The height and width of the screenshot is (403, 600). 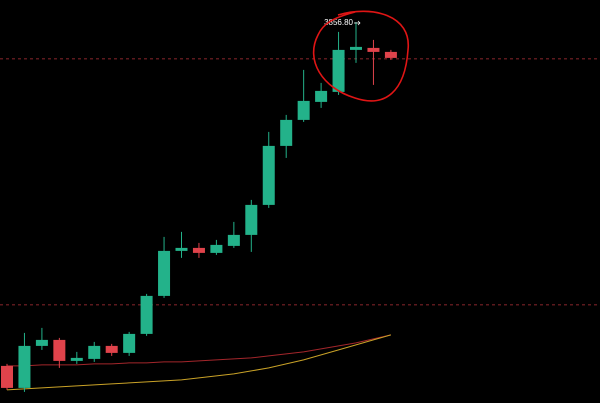 I want to click on high-arrow, so click(x=357, y=23).